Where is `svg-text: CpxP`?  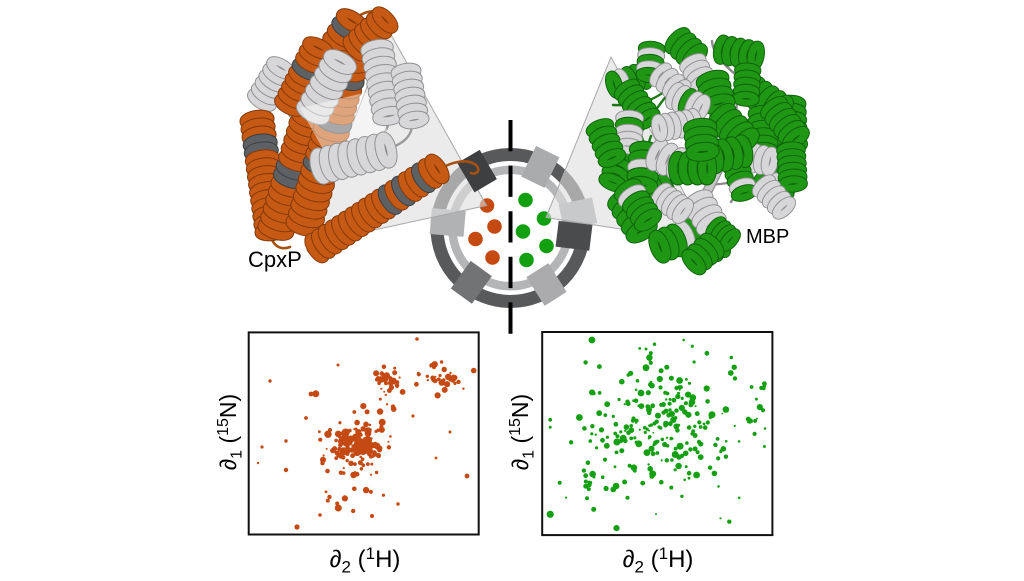 svg-text: CpxP is located at coordinates (275, 259).